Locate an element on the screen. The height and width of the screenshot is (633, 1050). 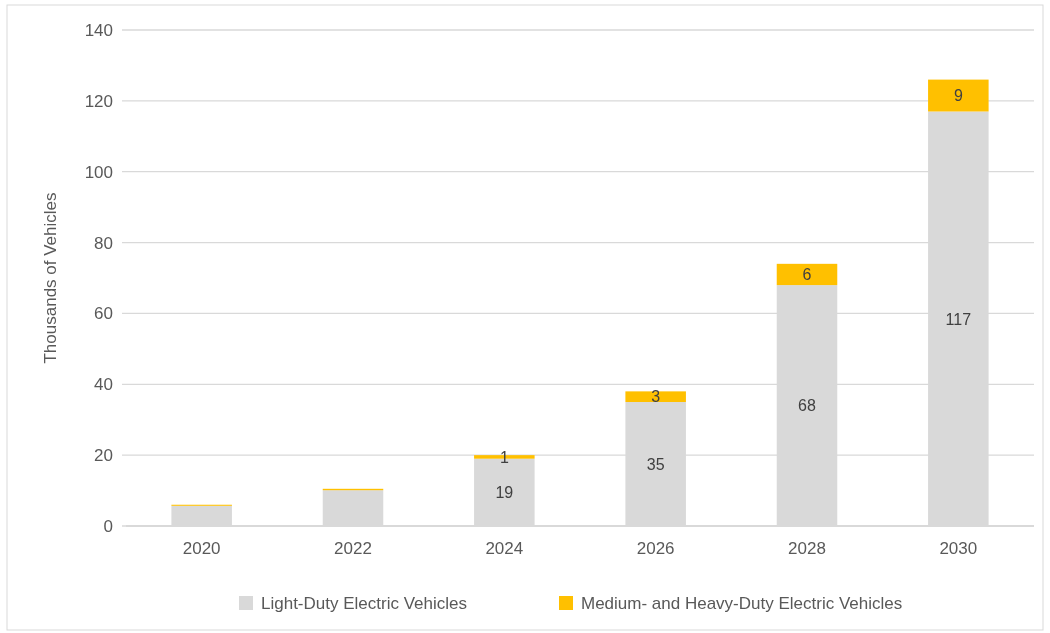
x-tick-label: 2030 is located at coordinates (958, 548).